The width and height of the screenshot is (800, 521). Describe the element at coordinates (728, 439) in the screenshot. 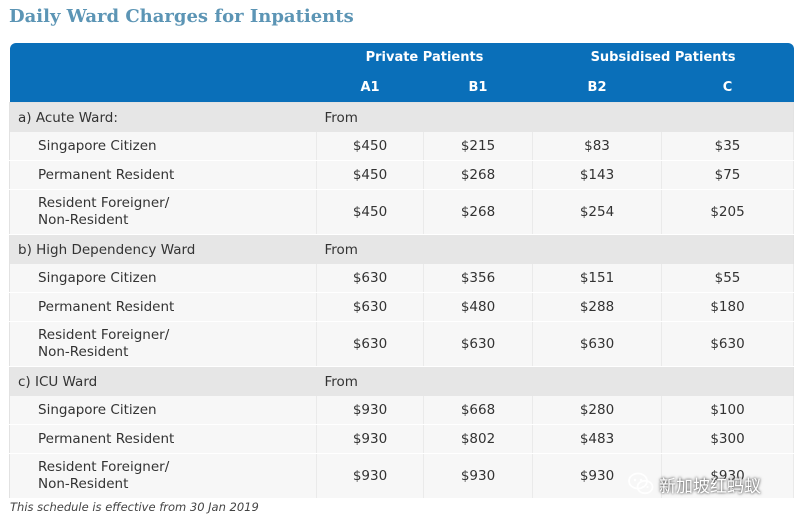

I see `cell-c: $300` at that location.